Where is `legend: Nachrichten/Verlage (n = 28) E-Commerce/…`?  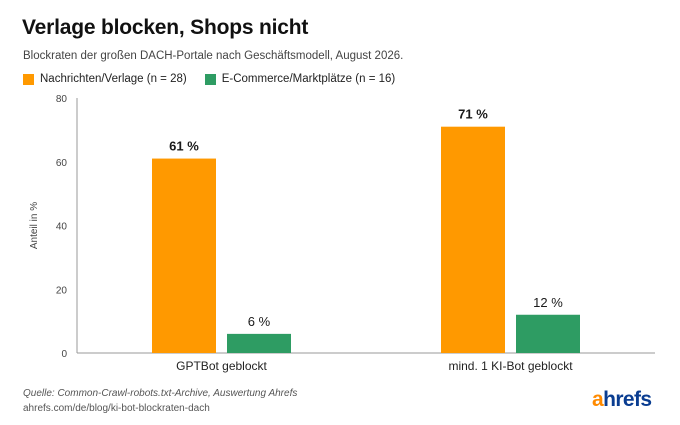 legend: Nachrichten/Verlage (n = 28) E-Commerce/… is located at coordinates (218, 79).